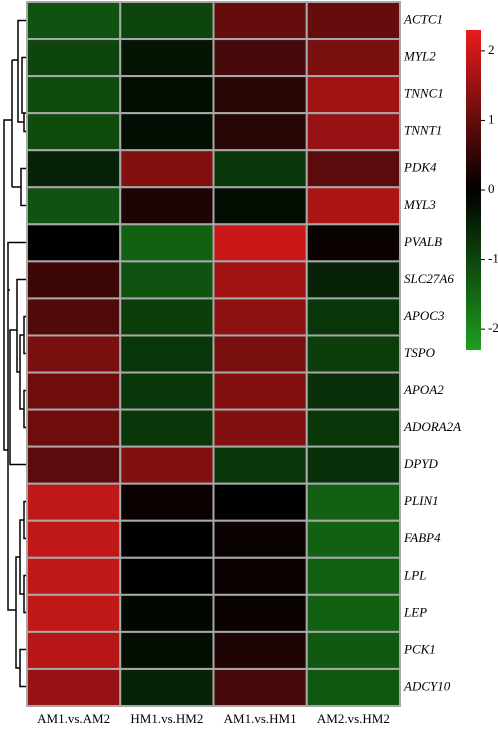 Image resolution: width=498 pixels, height=733 pixels. I want to click on row-label: FABP4, so click(422, 537).